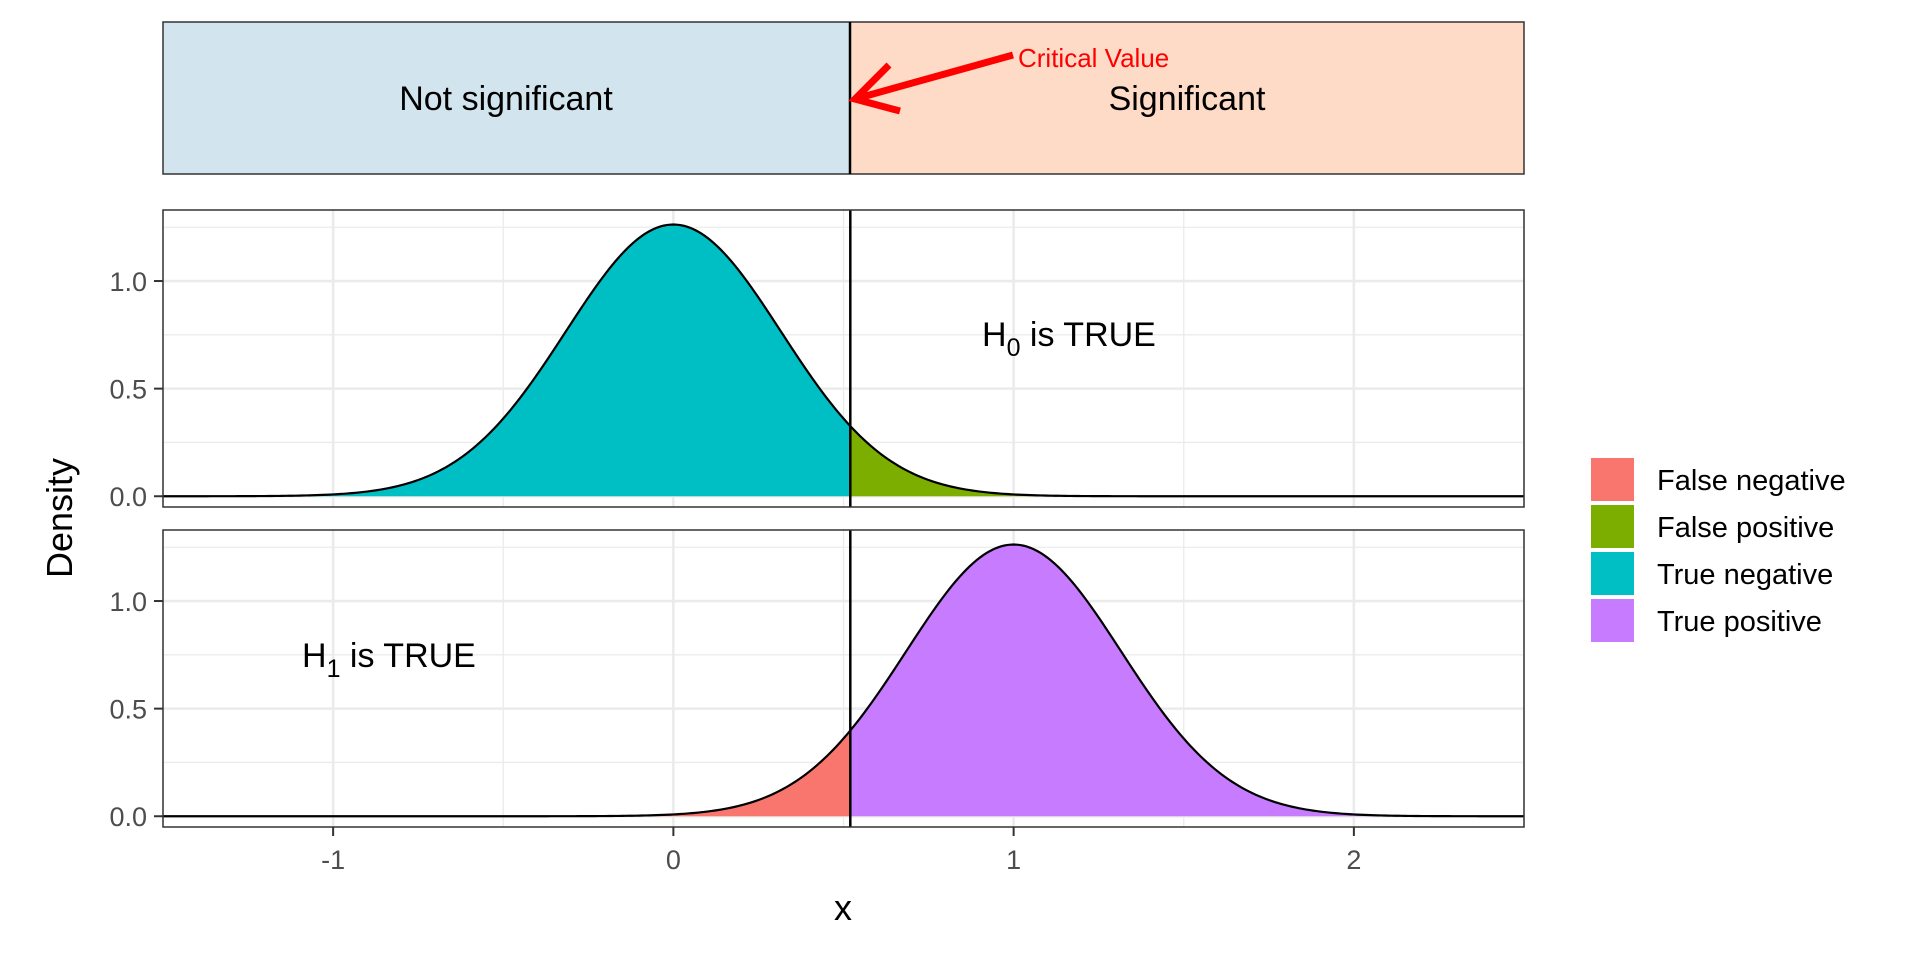  What do you see at coordinates (1187, 461) in the screenshot?
I see `false-positive-area` at bounding box center [1187, 461].